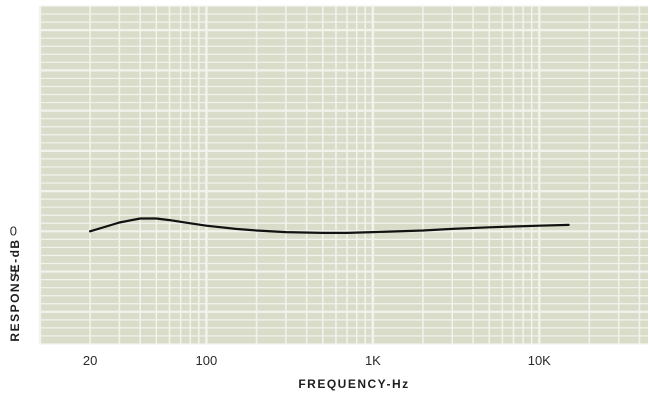 This screenshot has height=394, width=650. Describe the element at coordinates (207, 360) in the screenshot. I see `x-tick-label: 100` at that location.